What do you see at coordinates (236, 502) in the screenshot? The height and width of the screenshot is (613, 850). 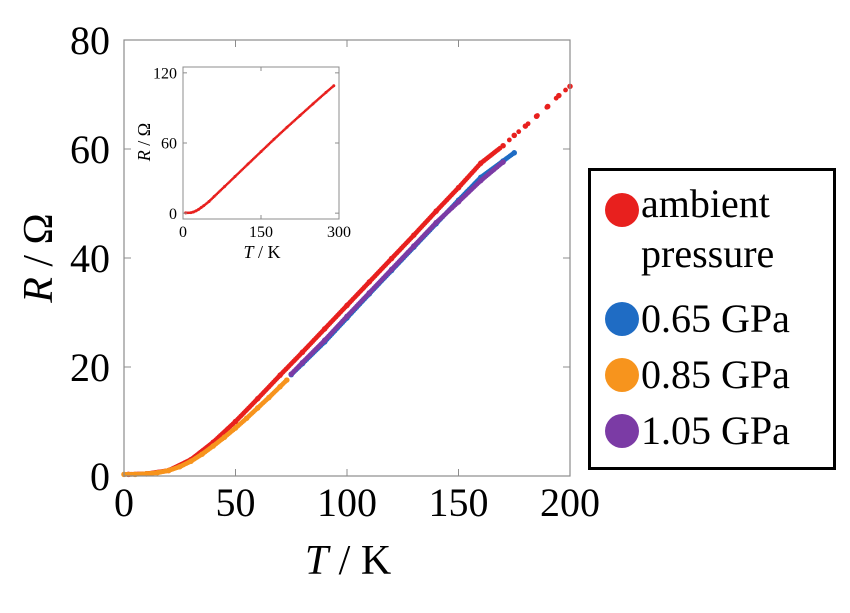 I see `x-tick-label: 50` at bounding box center [236, 502].